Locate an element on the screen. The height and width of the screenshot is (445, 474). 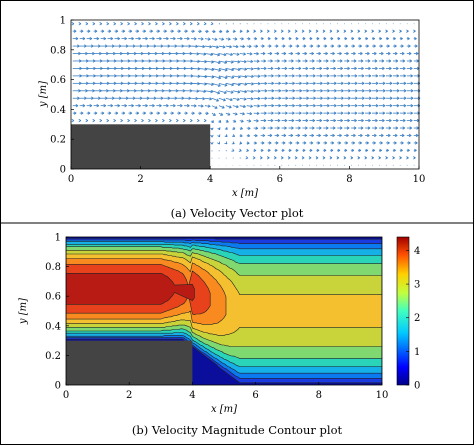
x-tick-label-0: 8 is located at coordinates (349, 179).